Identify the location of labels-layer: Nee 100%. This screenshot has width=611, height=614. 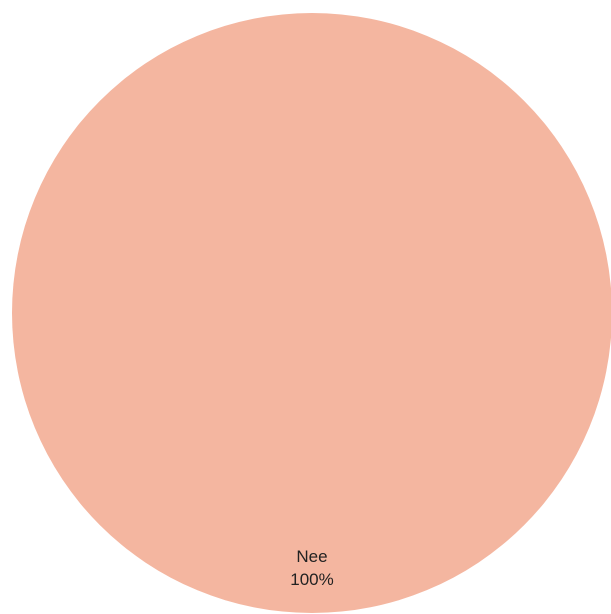
(311, 568).